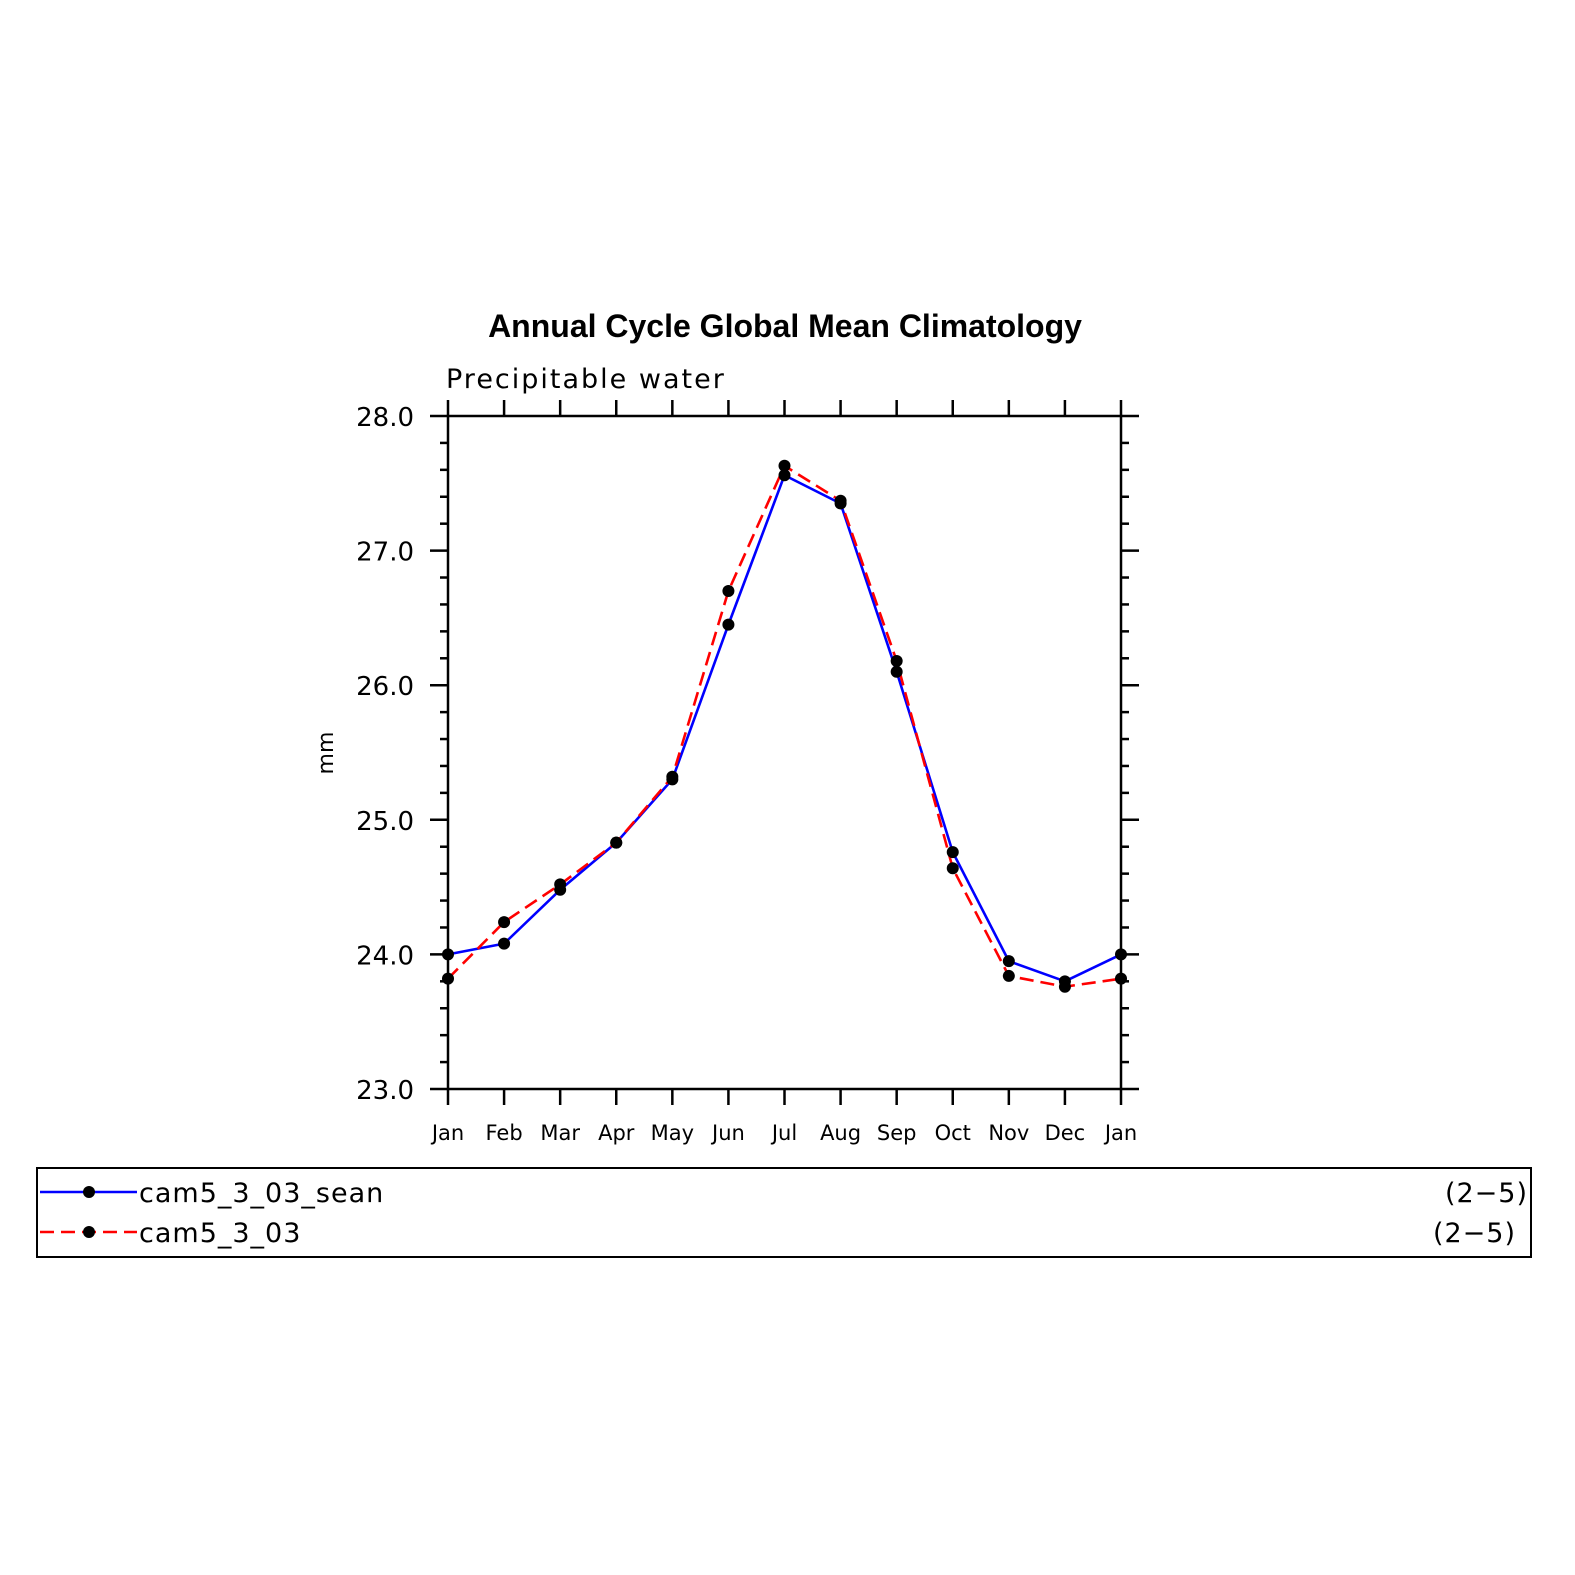  Describe the element at coordinates (1008, 1133) in the screenshot. I see `x-tick-label: Nov` at that location.